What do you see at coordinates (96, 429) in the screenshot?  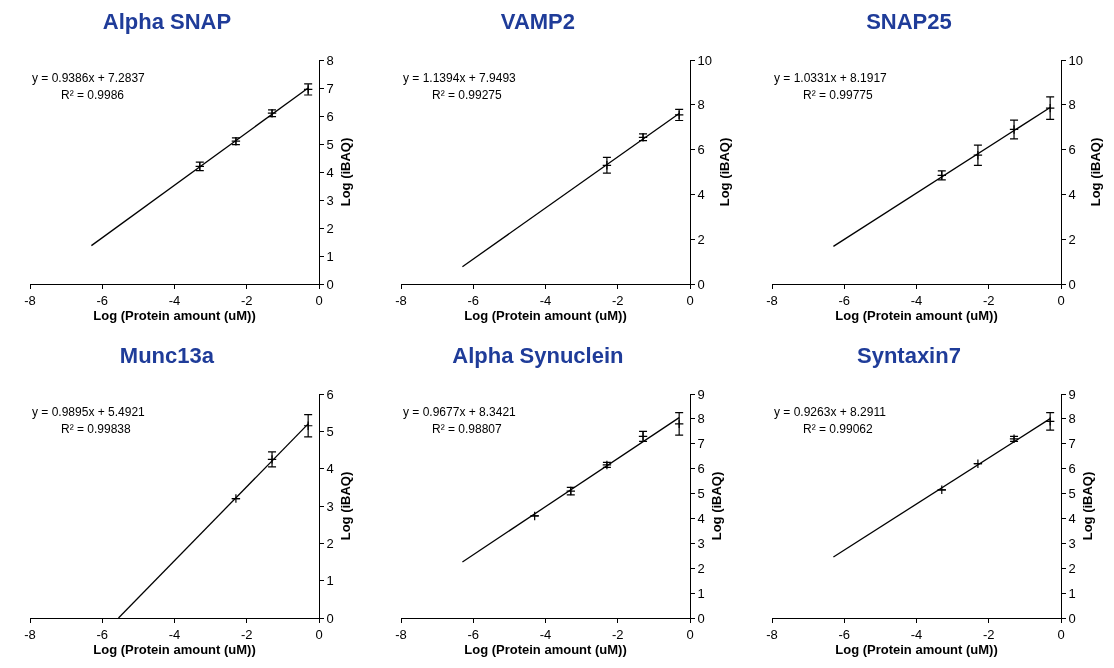 I see `annotation: R² = 0.99838` at bounding box center [96, 429].